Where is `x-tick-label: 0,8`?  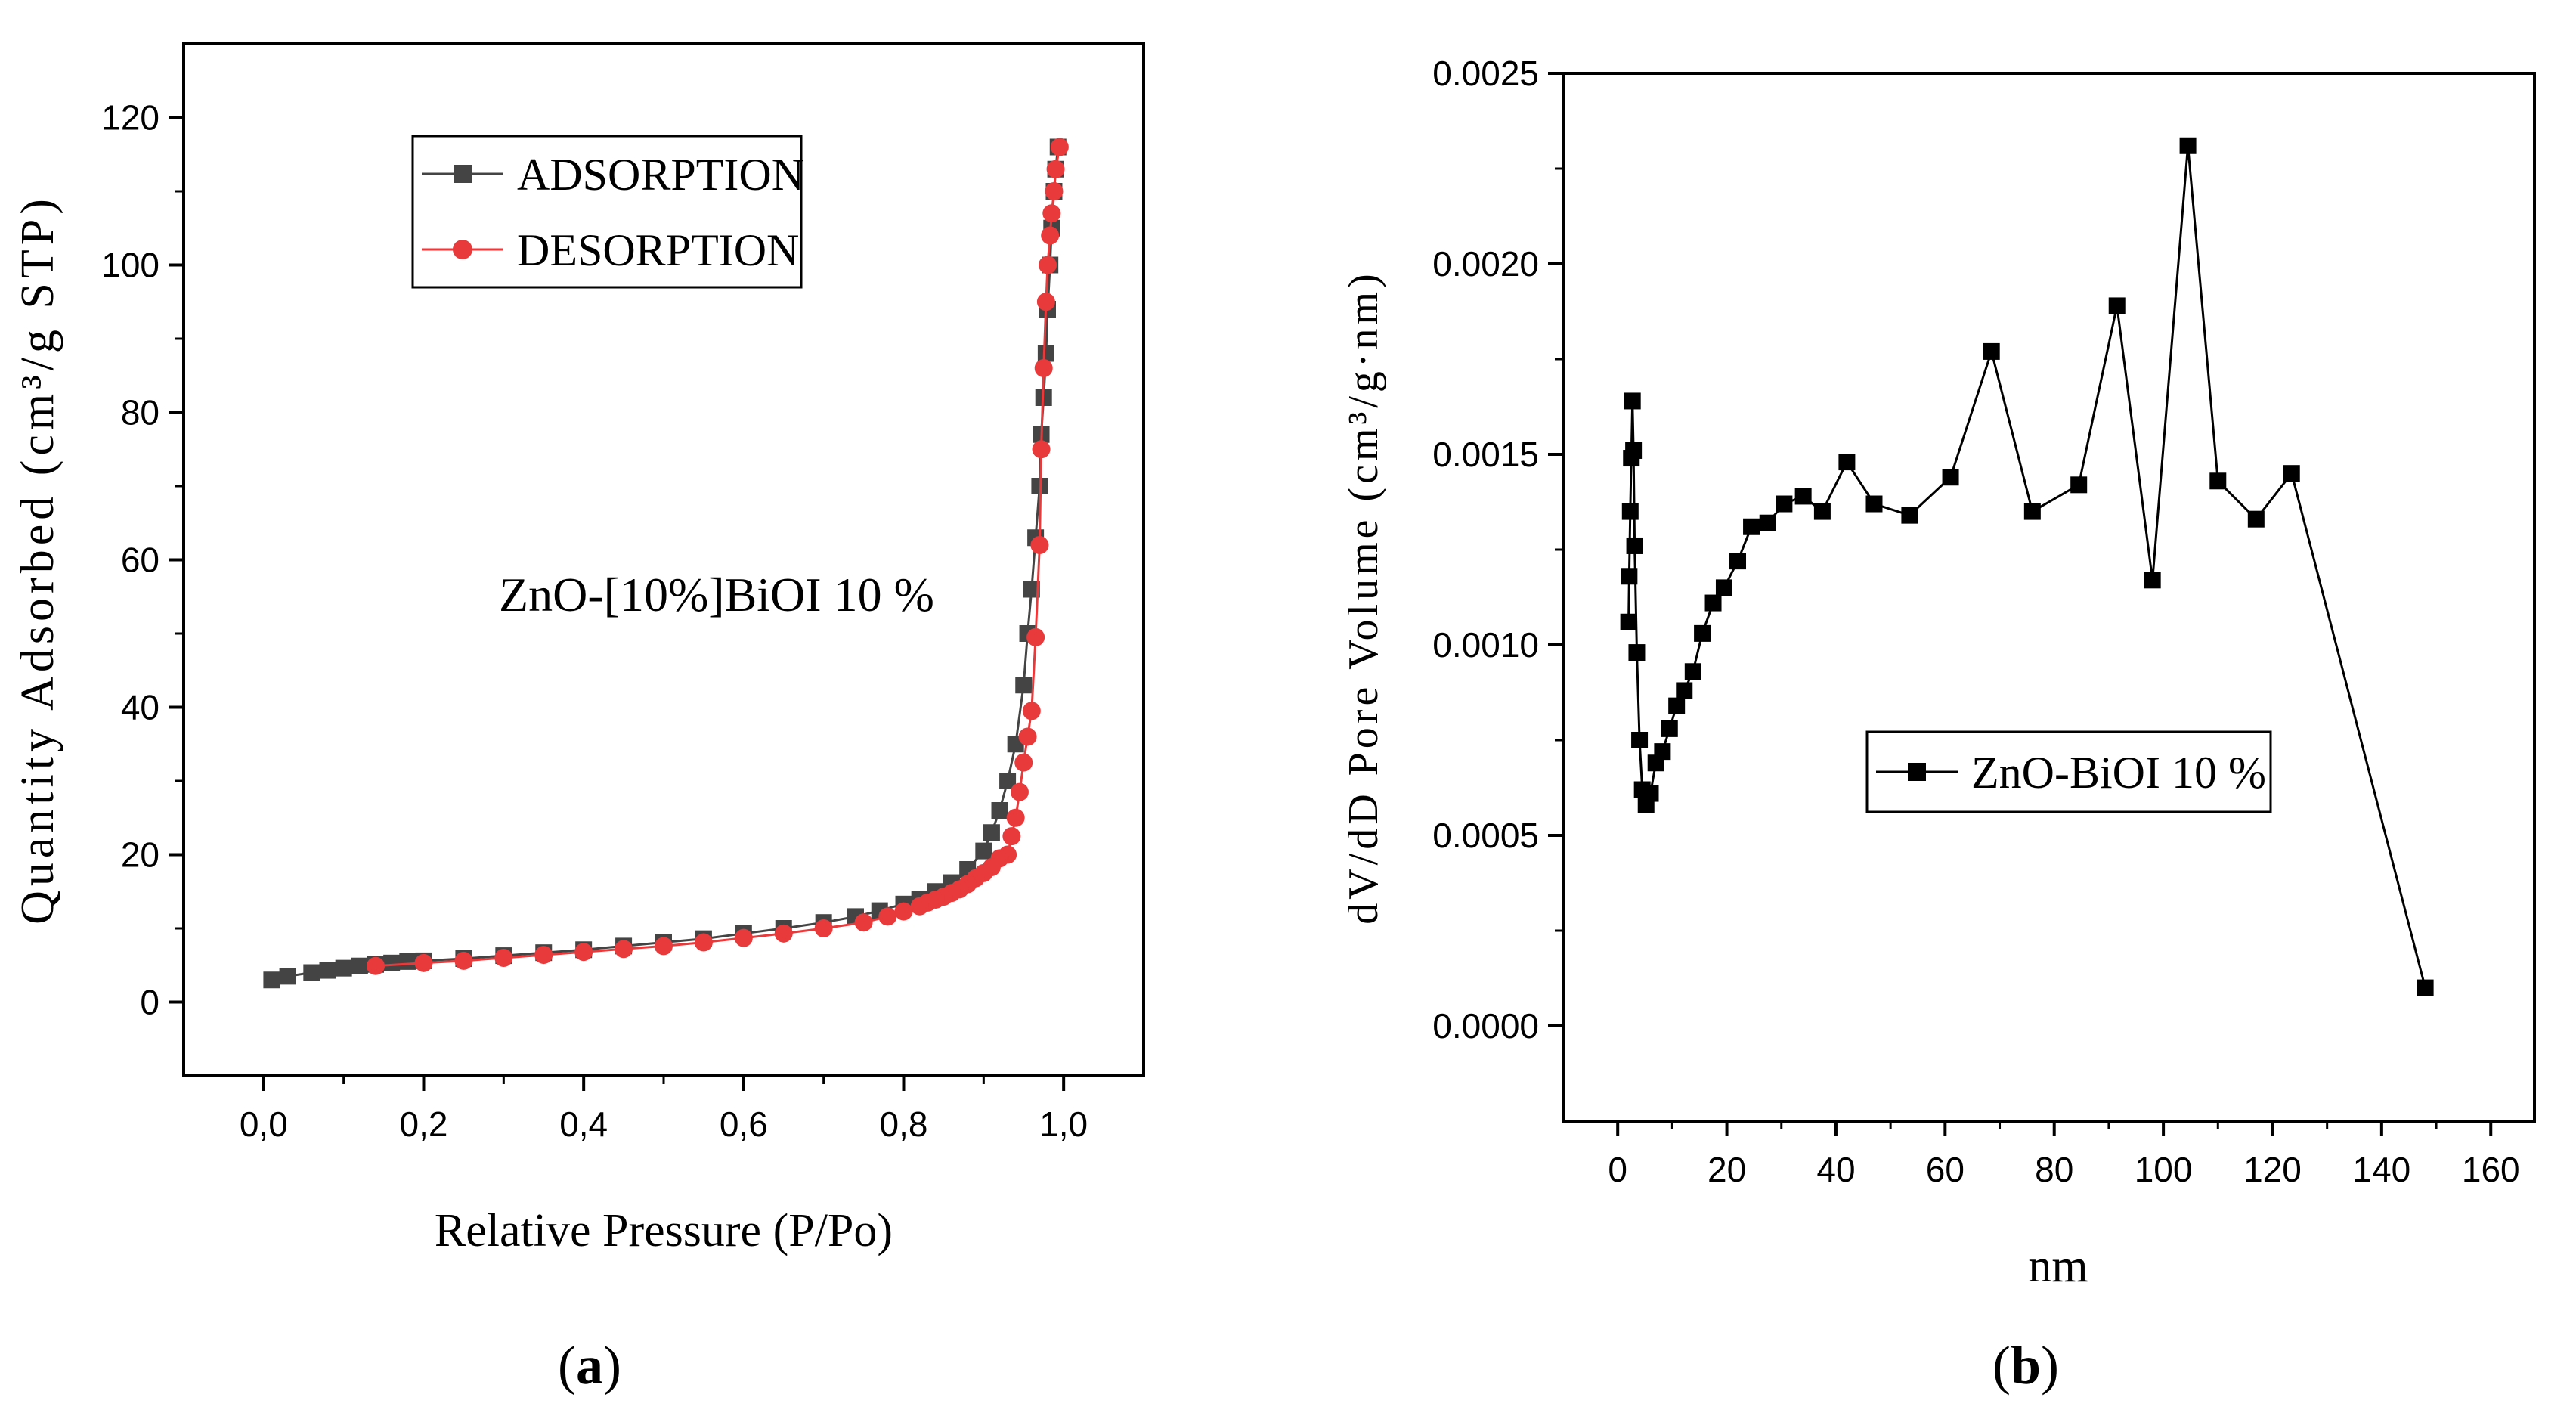 x-tick-label: 0,8 is located at coordinates (904, 1124).